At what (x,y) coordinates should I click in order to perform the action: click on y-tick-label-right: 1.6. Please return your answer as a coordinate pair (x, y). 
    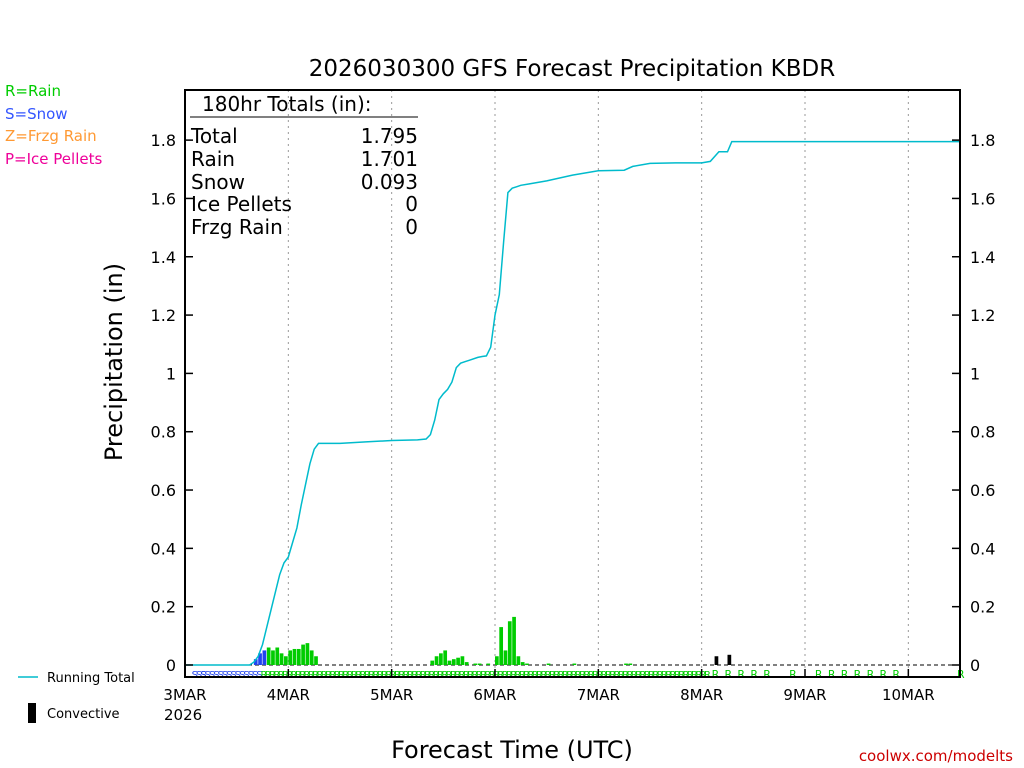
    Looking at the image, I should click on (982, 198).